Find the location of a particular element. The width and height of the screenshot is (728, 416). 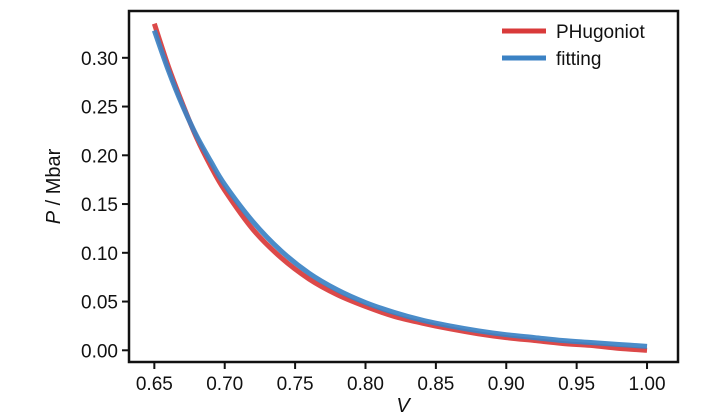

x-tick-label: 0.90 is located at coordinates (506, 384).